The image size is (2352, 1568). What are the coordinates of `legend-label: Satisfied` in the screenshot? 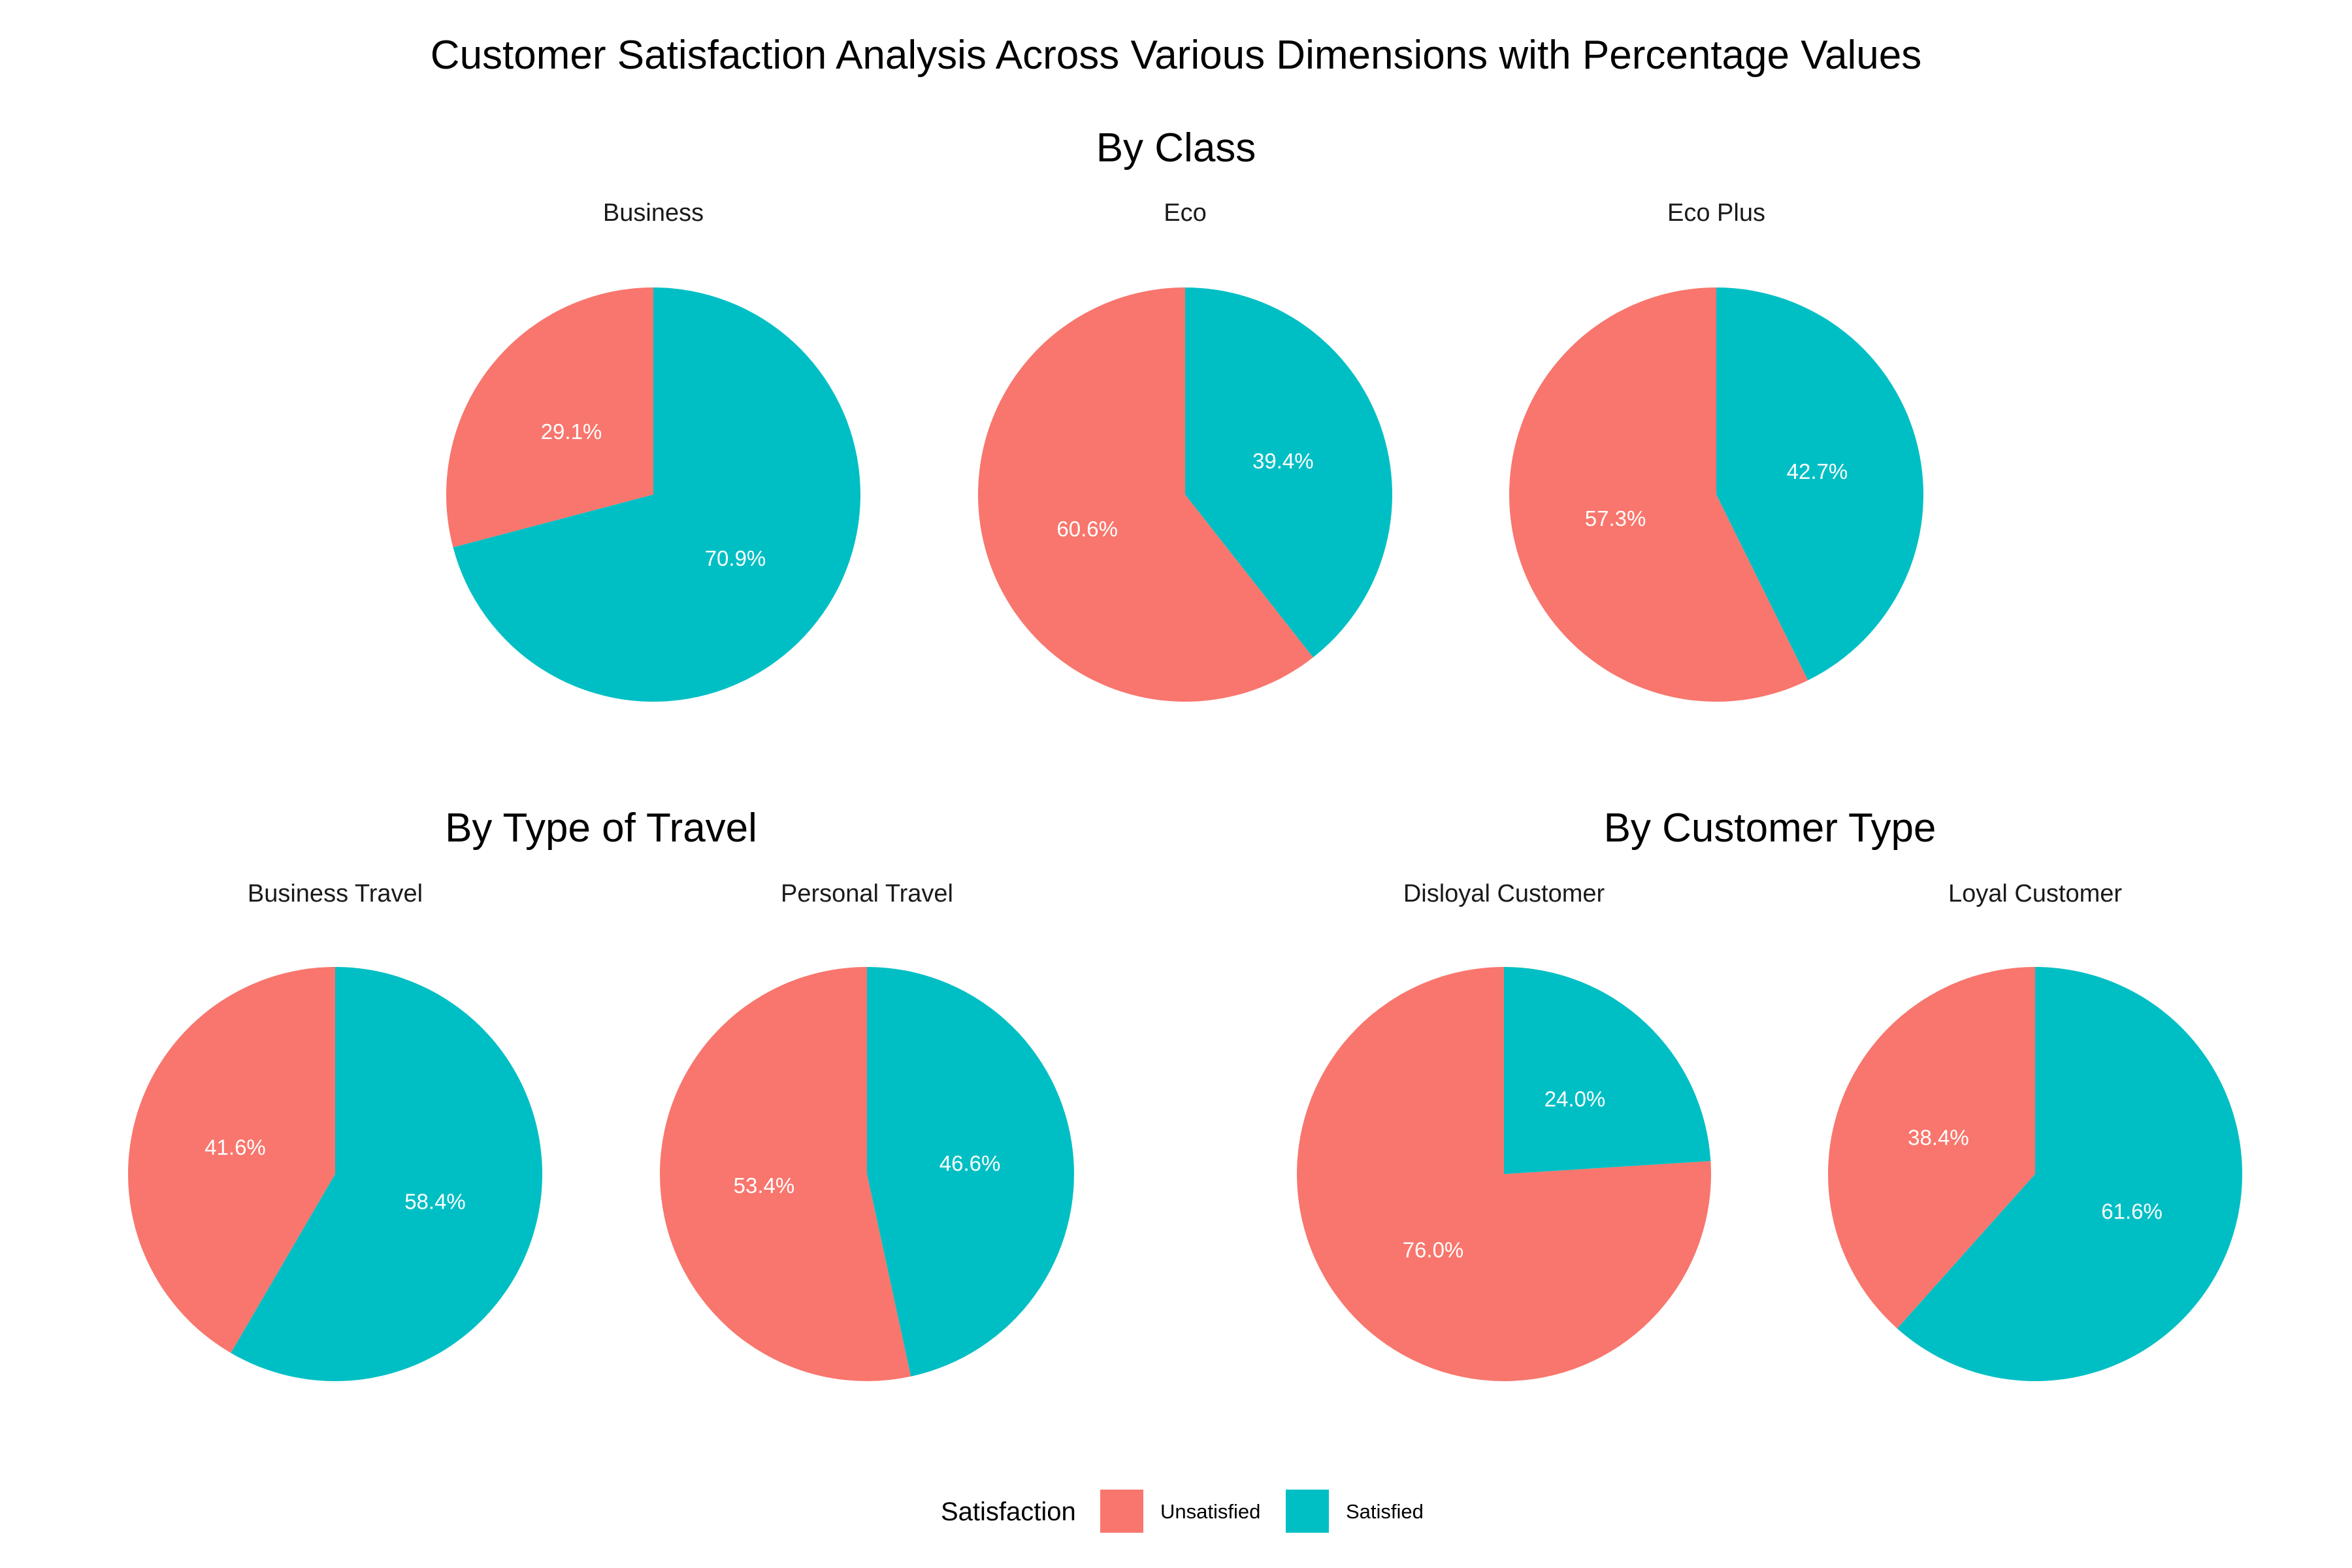 It's located at (1385, 1511).